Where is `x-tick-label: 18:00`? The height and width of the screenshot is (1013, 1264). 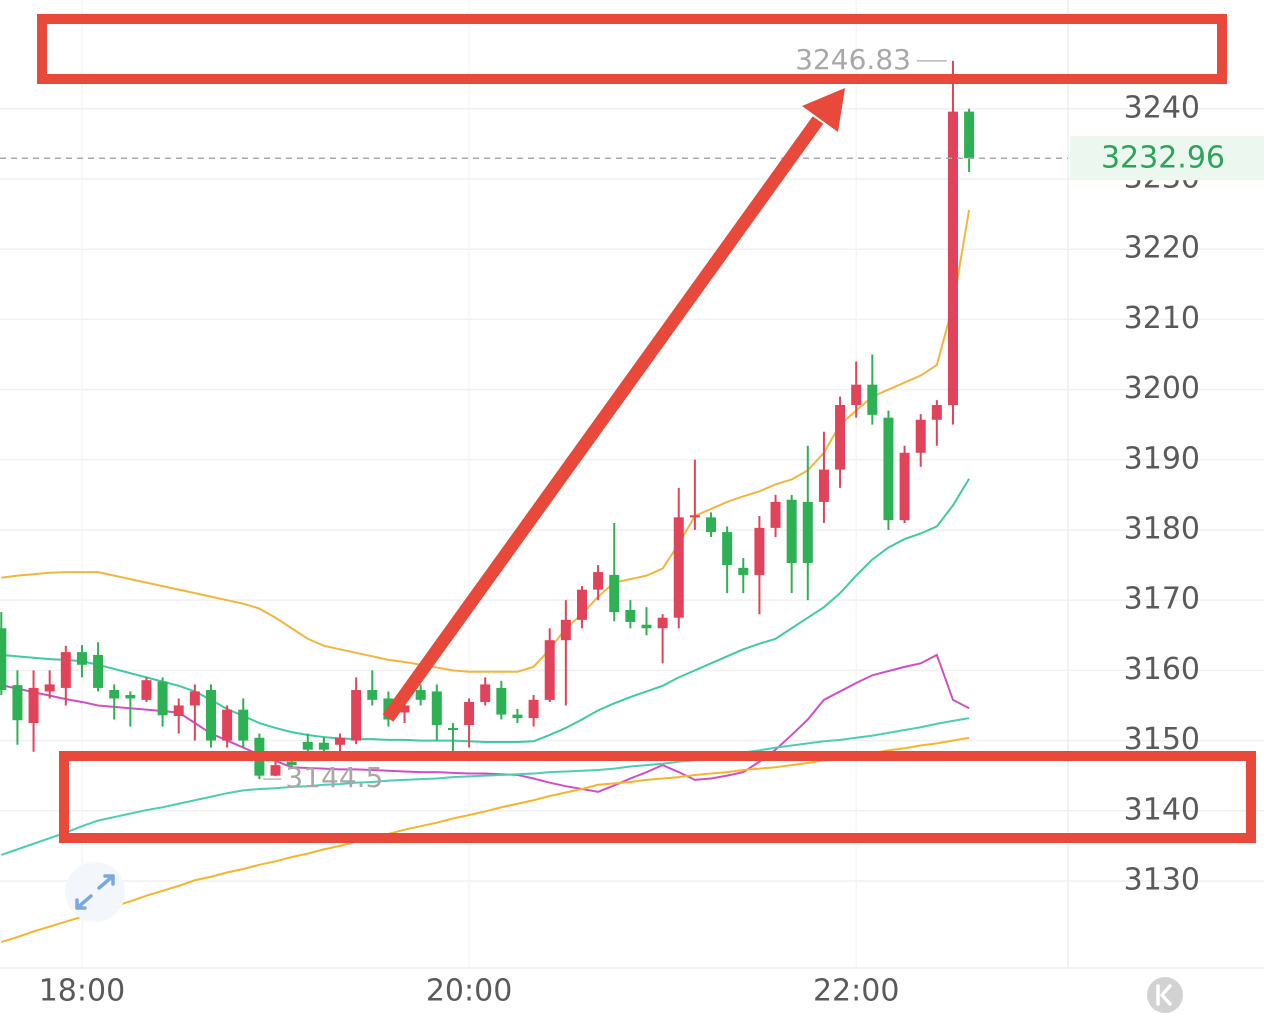
x-tick-label: 18:00 is located at coordinates (82, 991).